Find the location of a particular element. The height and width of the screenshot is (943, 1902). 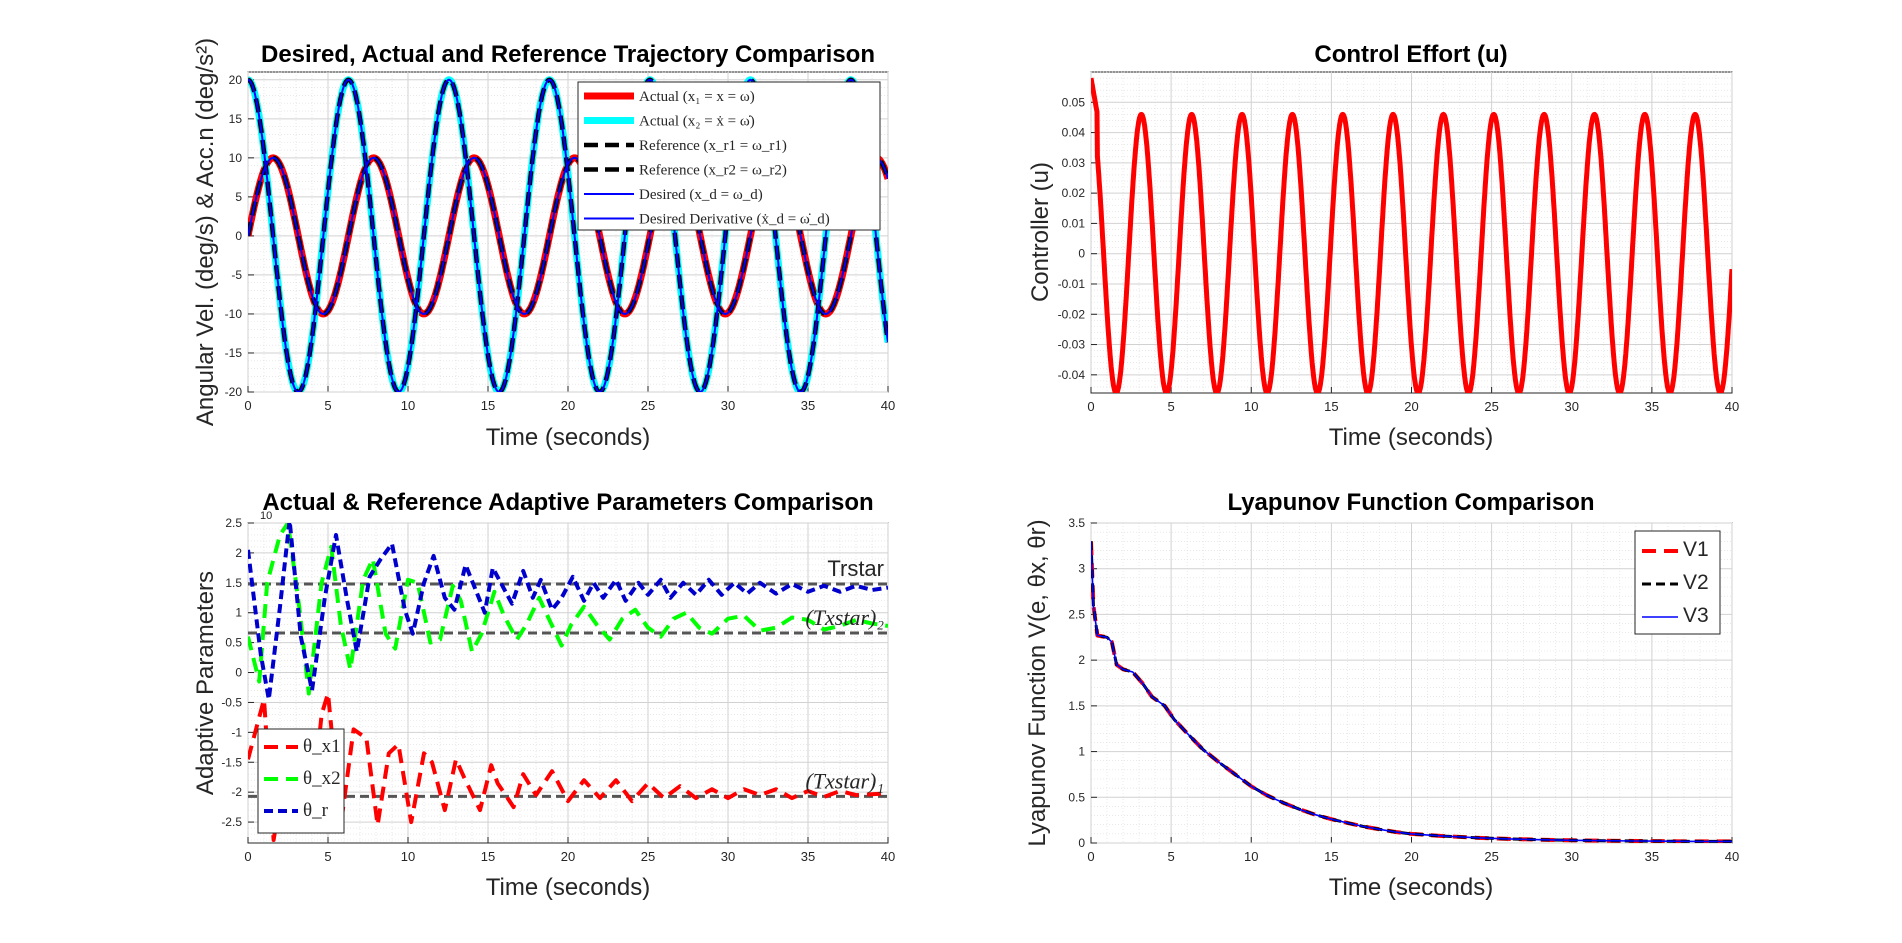

y-tick-label: -2.5 is located at coordinates (231, 822).